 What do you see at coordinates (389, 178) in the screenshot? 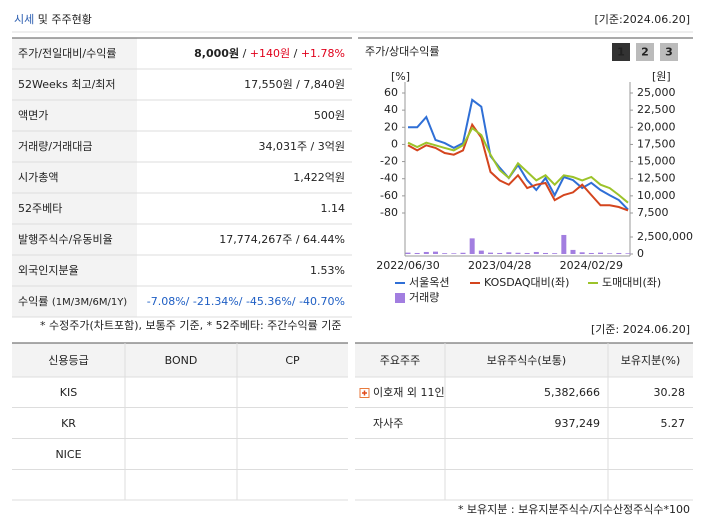
I see `y-tick-label: -40` at bounding box center [389, 178].